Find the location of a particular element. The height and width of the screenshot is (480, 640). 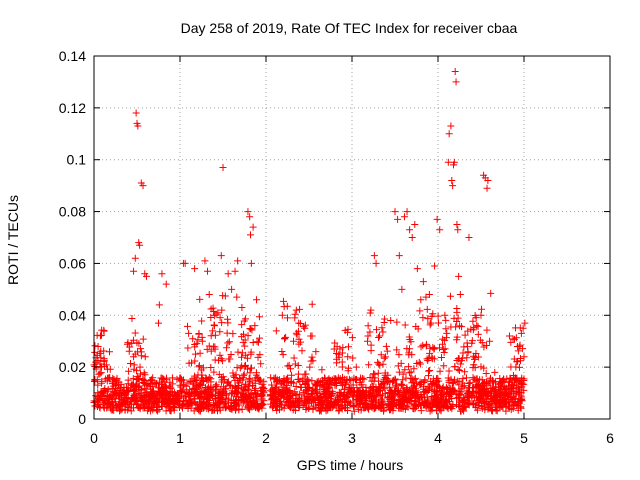

x-axis-label: GPS time / hours is located at coordinates (350, 465).